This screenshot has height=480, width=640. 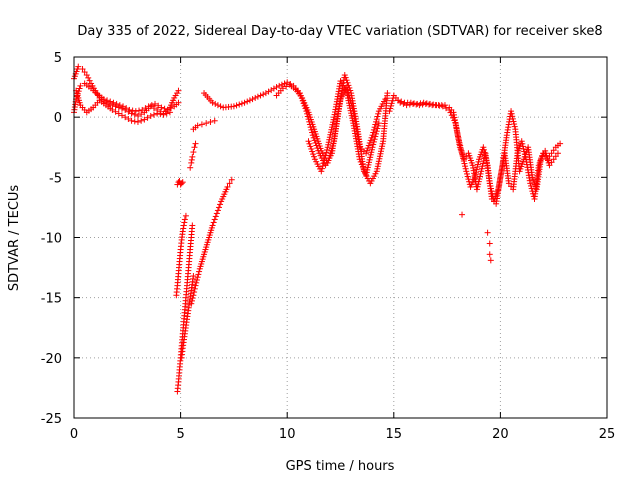 What do you see at coordinates (74, 434) in the screenshot?
I see `x-tick-label: 0` at bounding box center [74, 434].